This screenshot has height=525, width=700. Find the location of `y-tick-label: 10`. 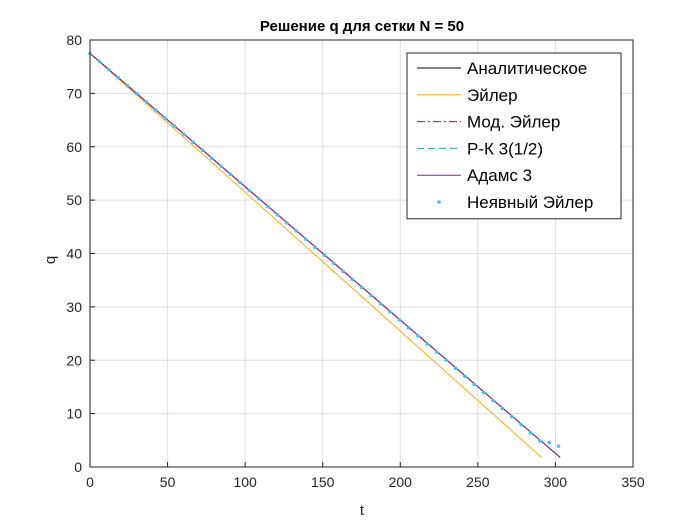

y-tick-label: 10 is located at coordinates (74, 414).